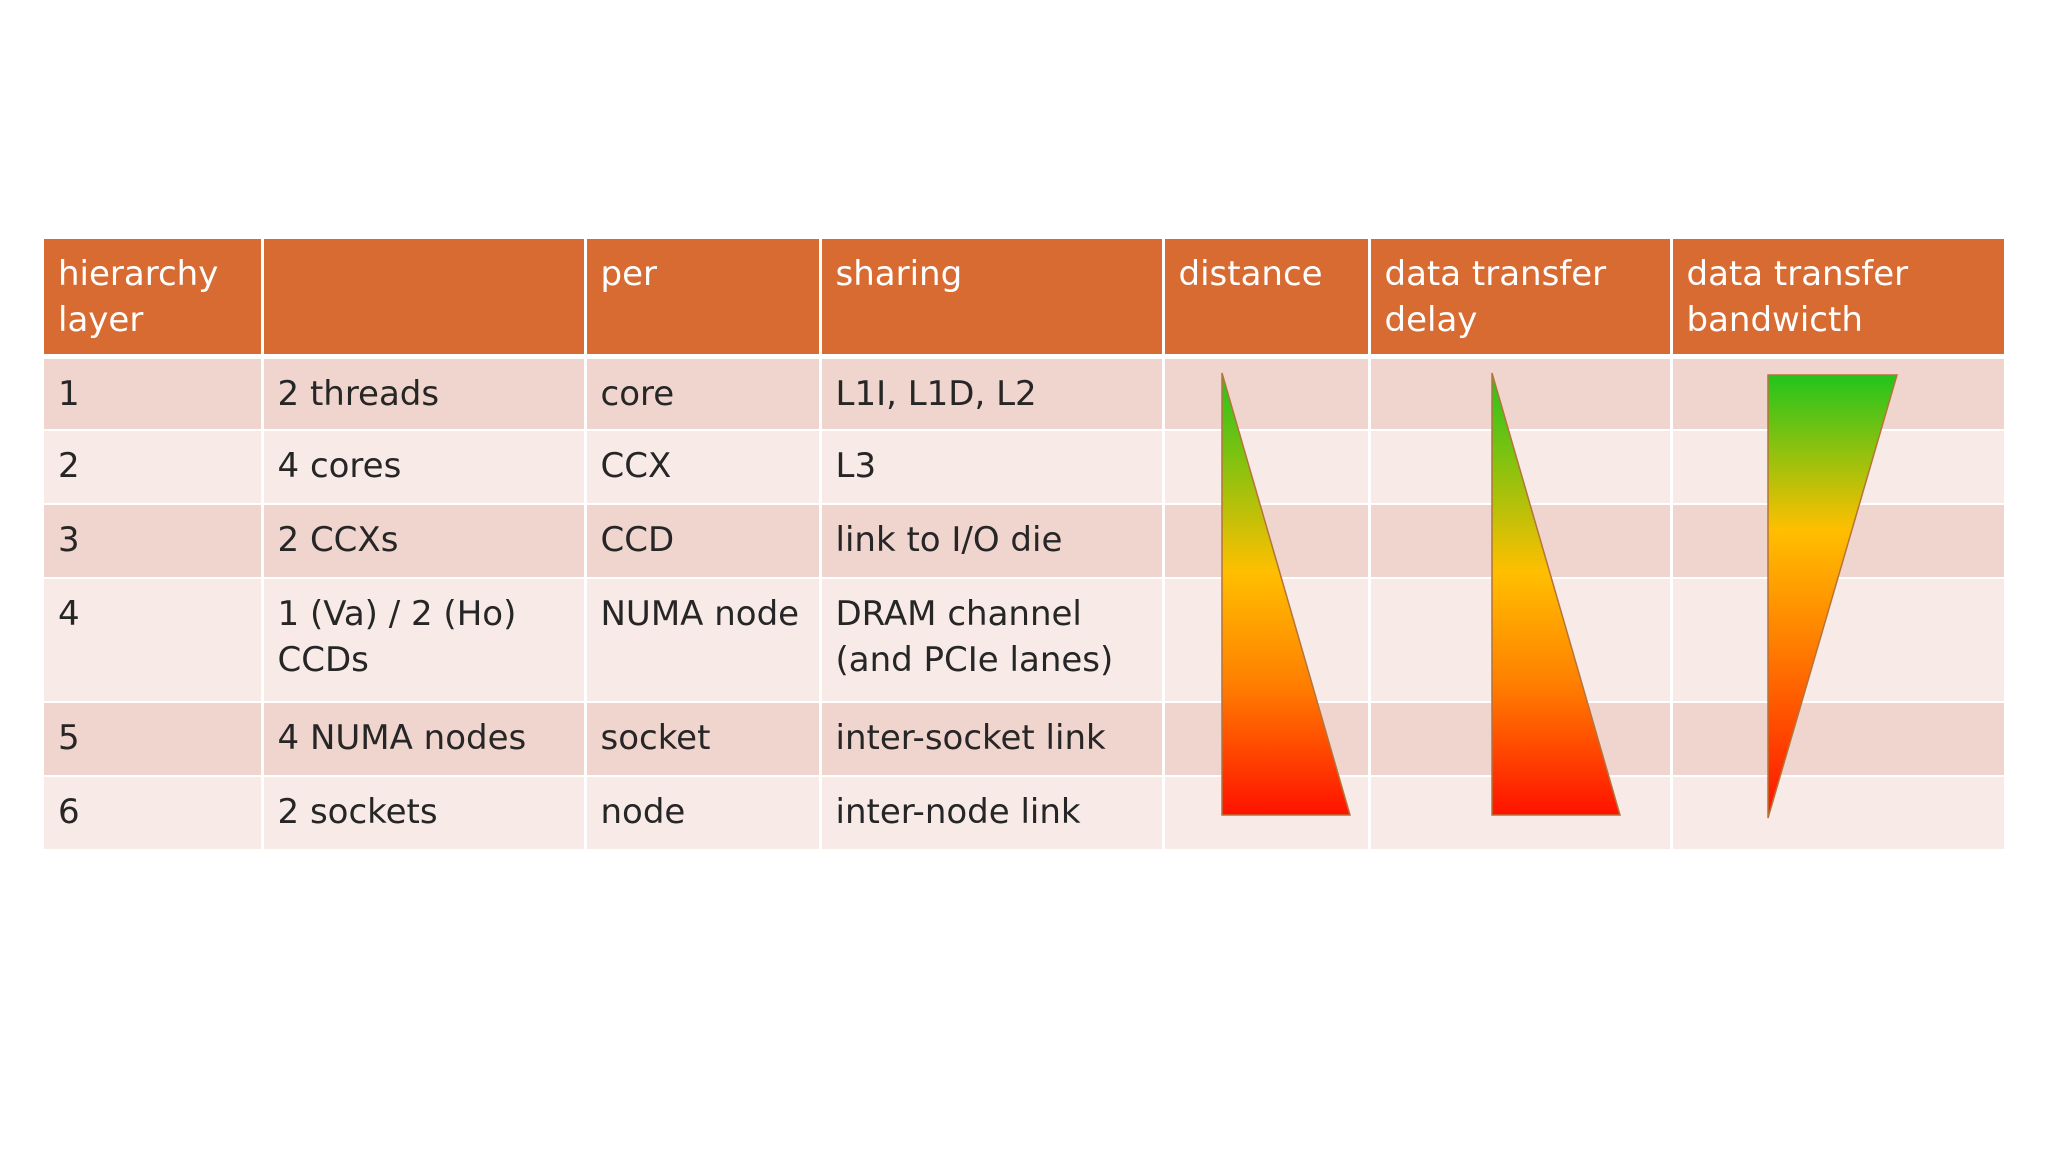 This screenshot has width=2048, height=1152. Describe the element at coordinates (992, 640) in the screenshot. I see `cell-sharing: DRAM channel (and PCIe lanes)` at that location.